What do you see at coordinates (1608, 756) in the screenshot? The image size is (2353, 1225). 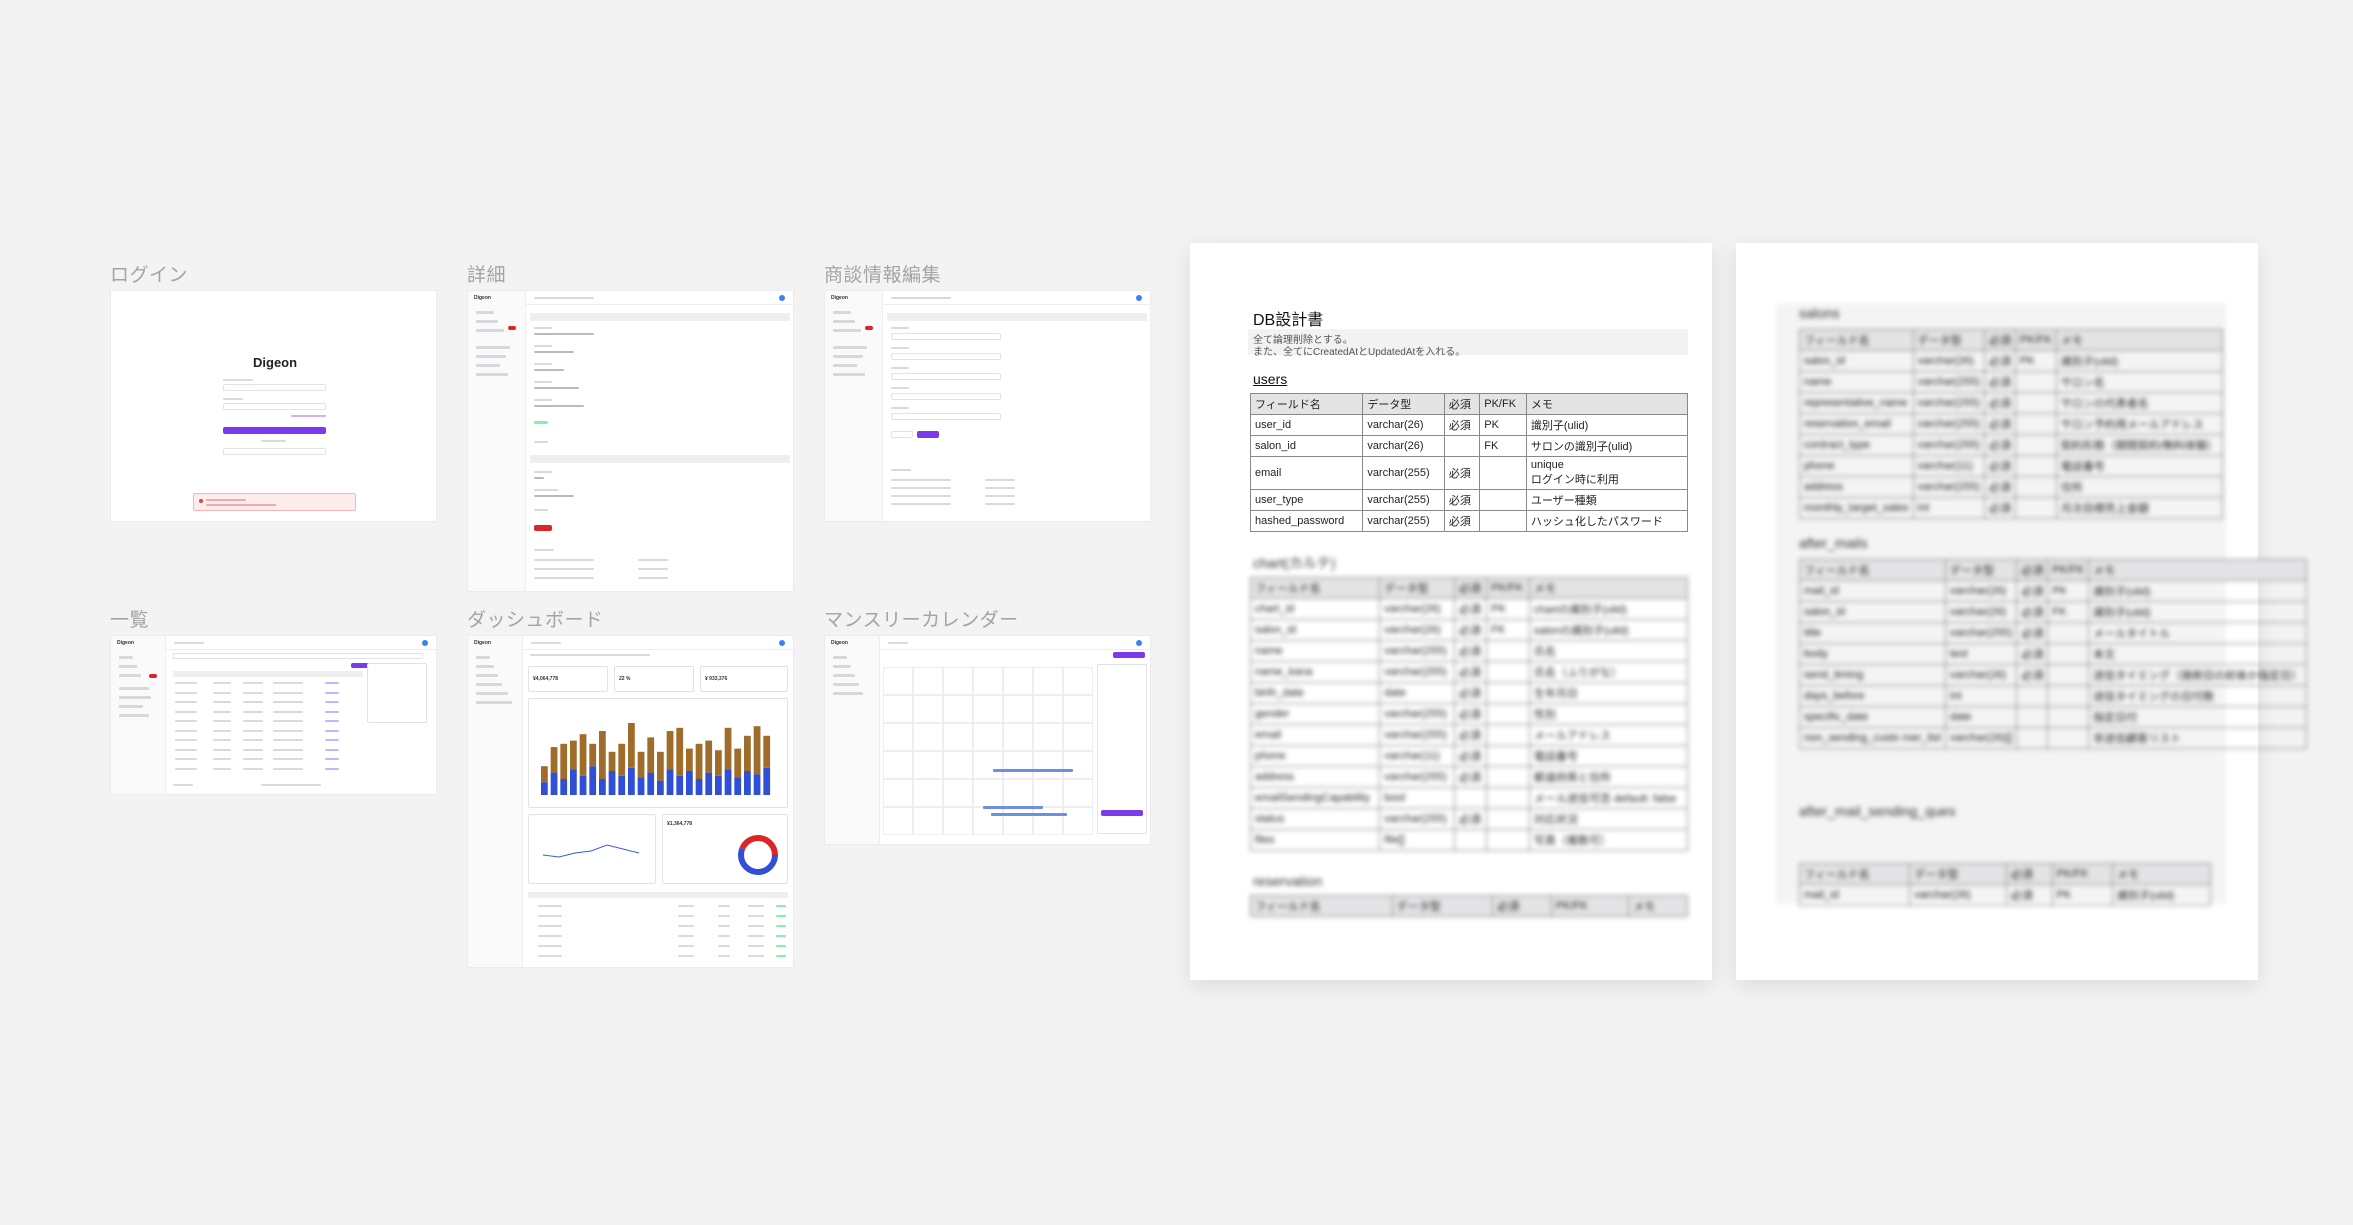 I see `table-cell: 電話番号` at bounding box center [1608, 756].